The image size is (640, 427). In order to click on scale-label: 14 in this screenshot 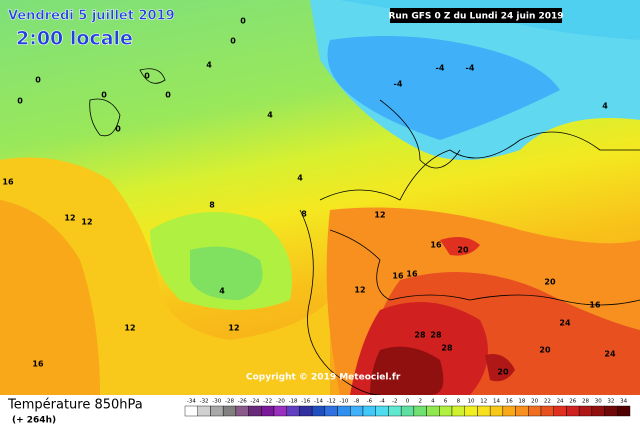, I will do `click(496, 402)`.